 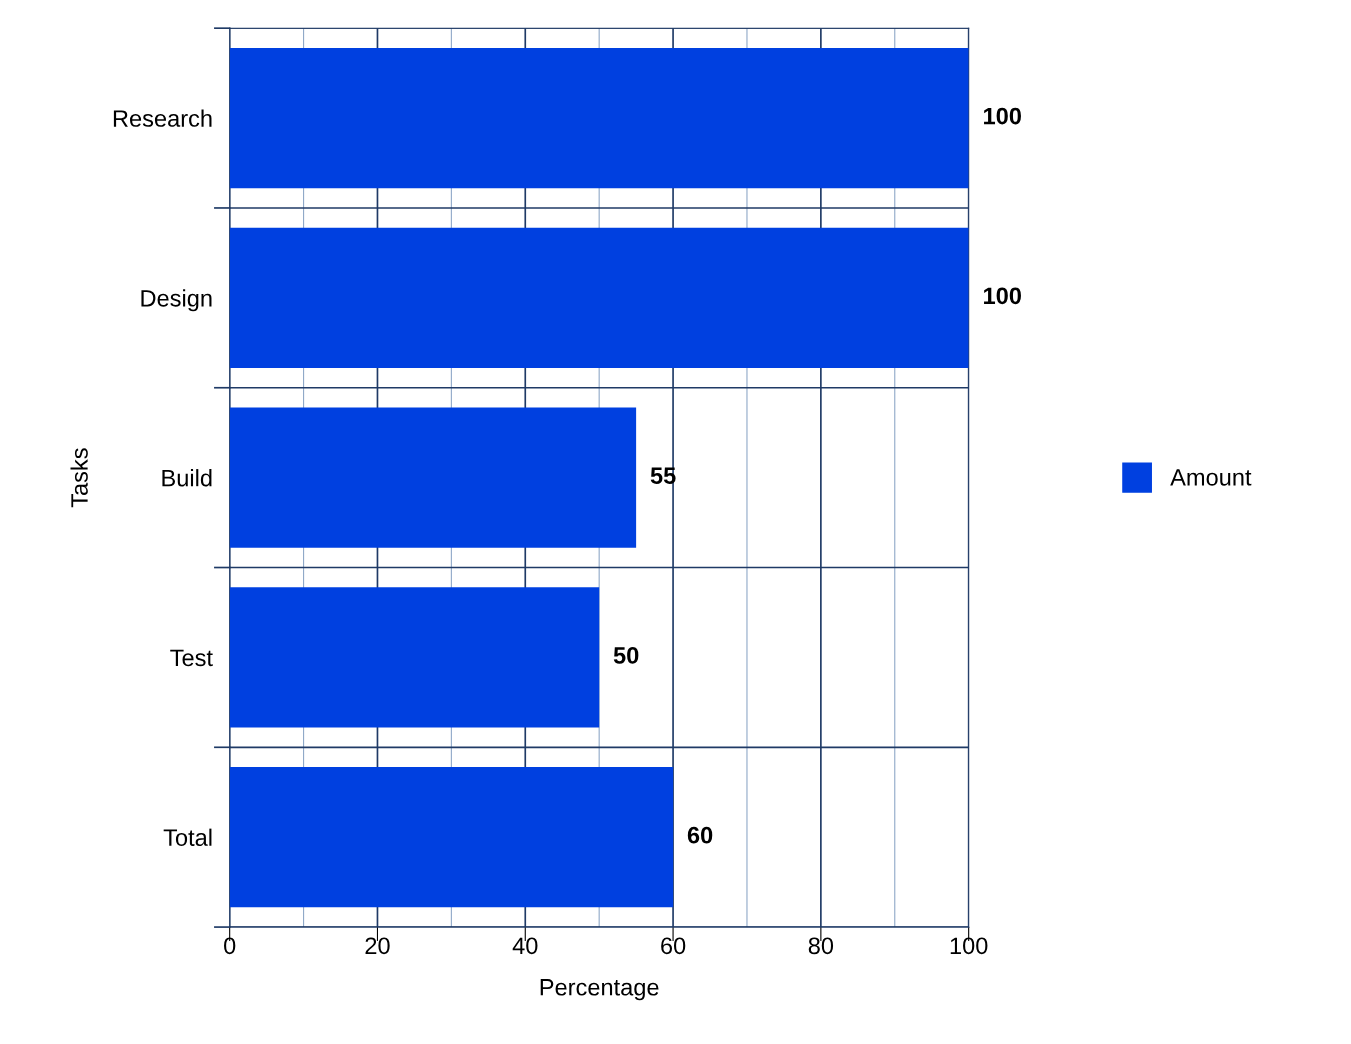 What do you see at coordinates (673, 946) in the screenshot?
I see `x-tick-label: 60` at bounding box center [673, 946].